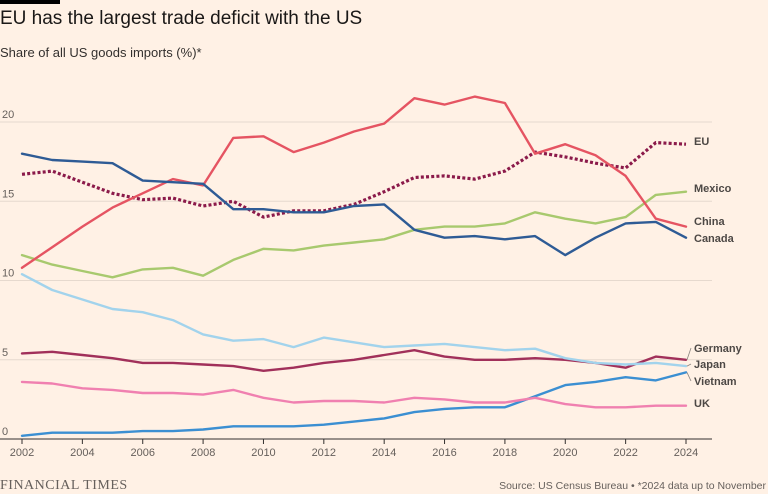  What do you see at coordinates (8, 194) in the screenshot?
I see `y-tick-label: 15` at bounding box center [8, 194].